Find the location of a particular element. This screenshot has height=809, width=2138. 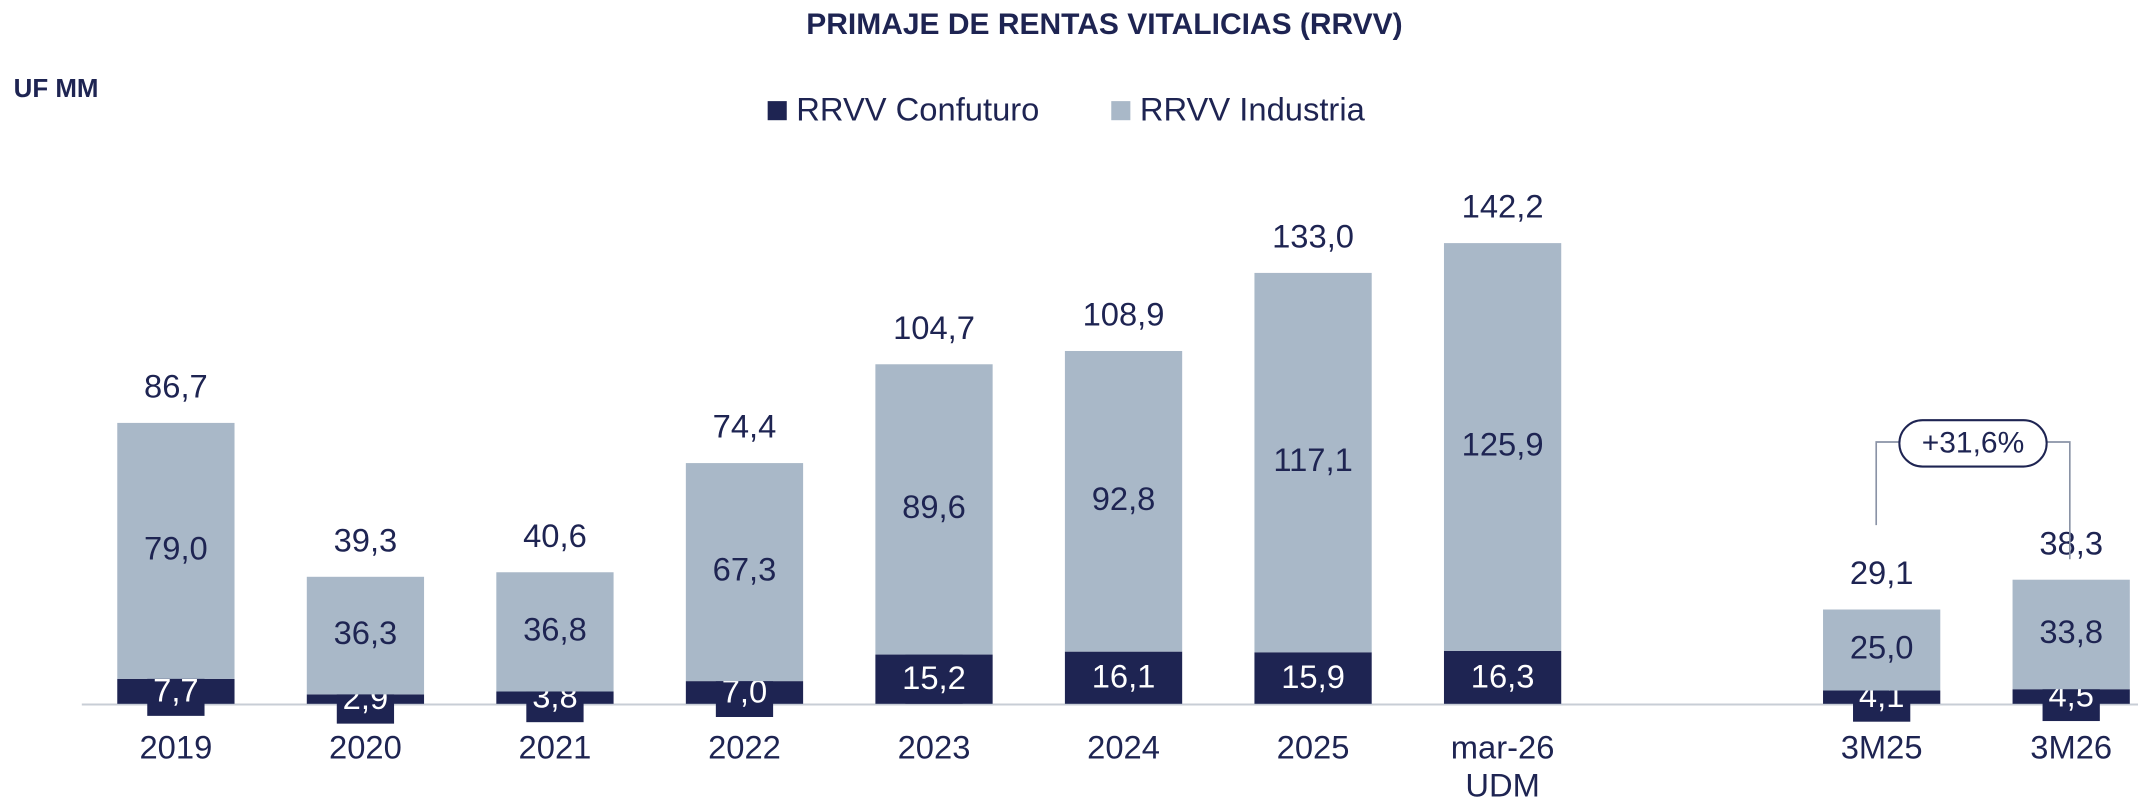

x-tick-label: 3M26 is located at coordinates (2071, 748).